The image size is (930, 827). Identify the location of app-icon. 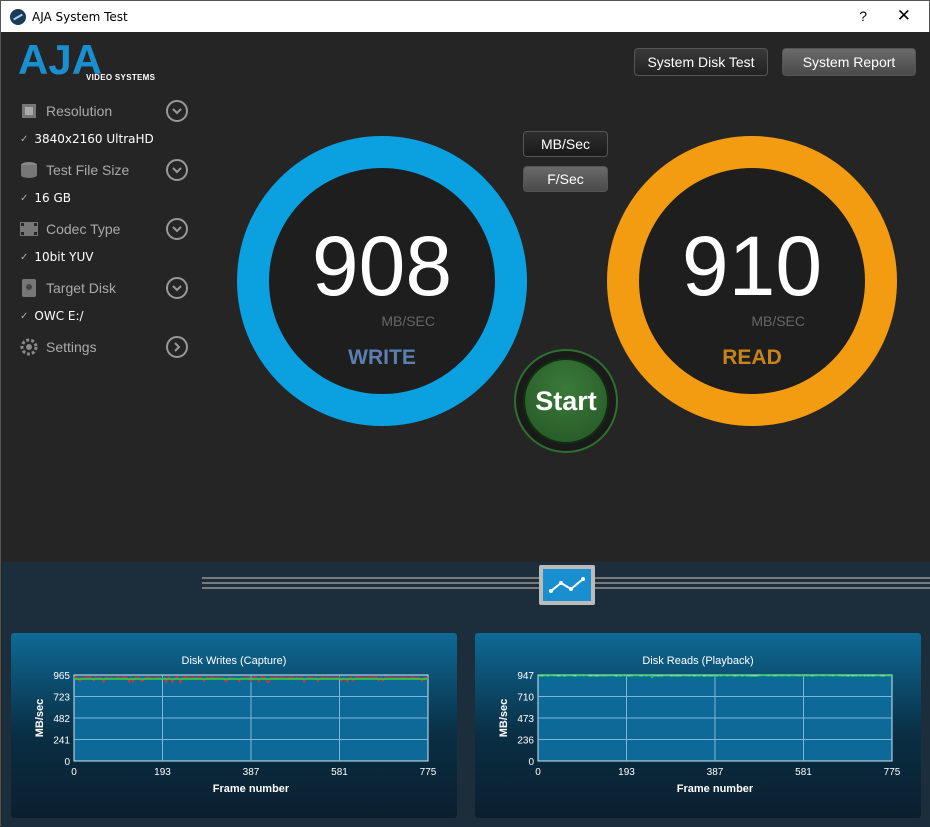
(18, 16).